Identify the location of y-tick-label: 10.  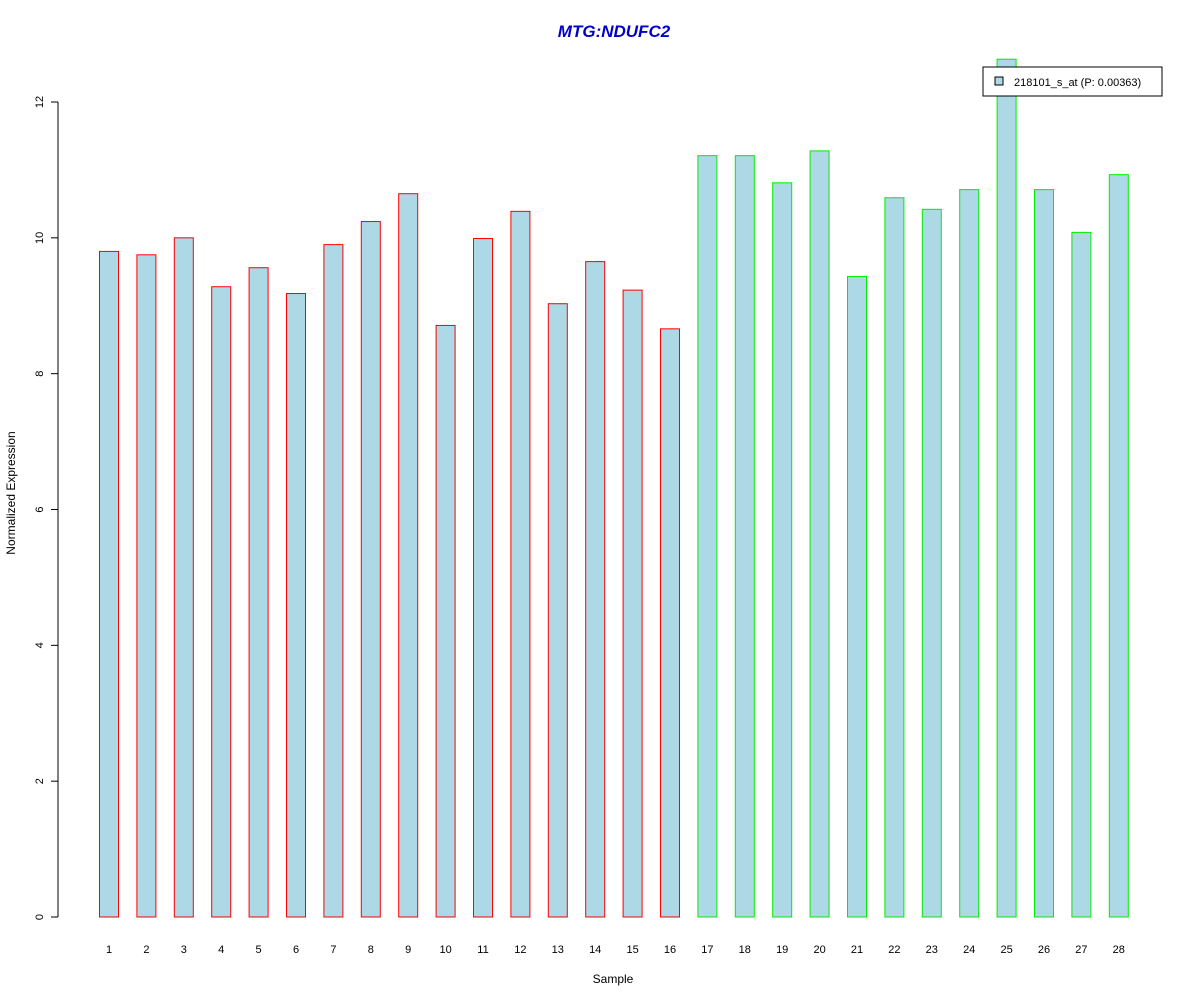
(40, 238).